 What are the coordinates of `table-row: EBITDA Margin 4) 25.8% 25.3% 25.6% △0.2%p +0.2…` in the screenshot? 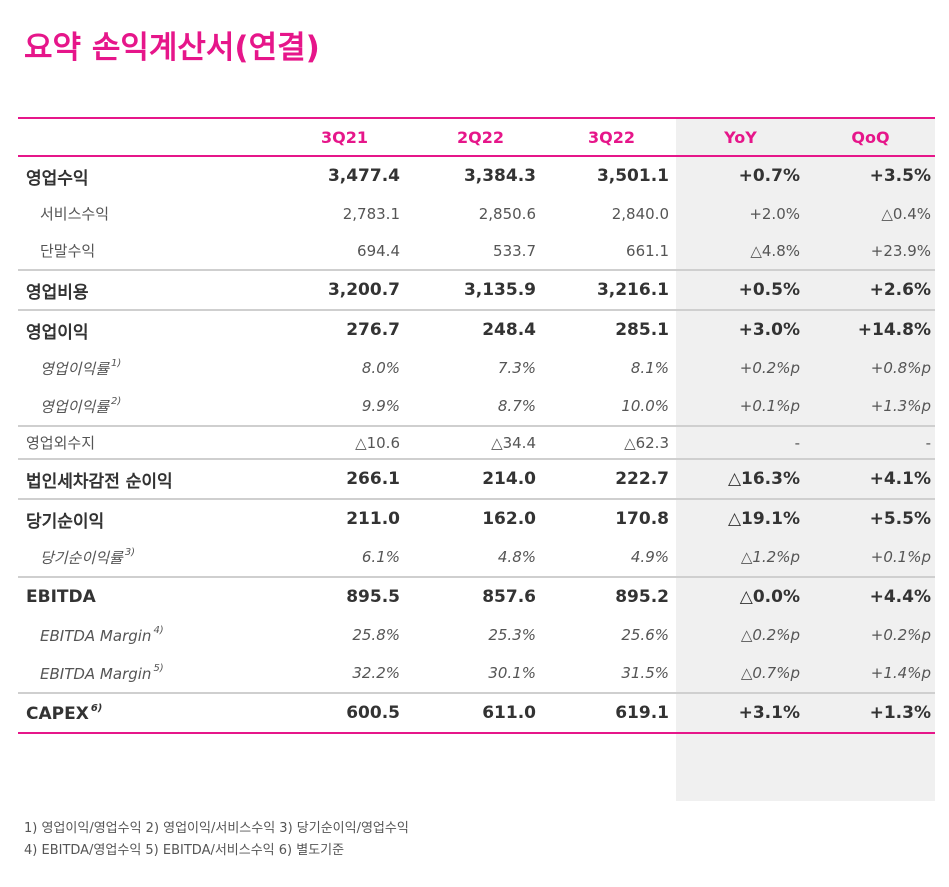 It's located at (476, 635).